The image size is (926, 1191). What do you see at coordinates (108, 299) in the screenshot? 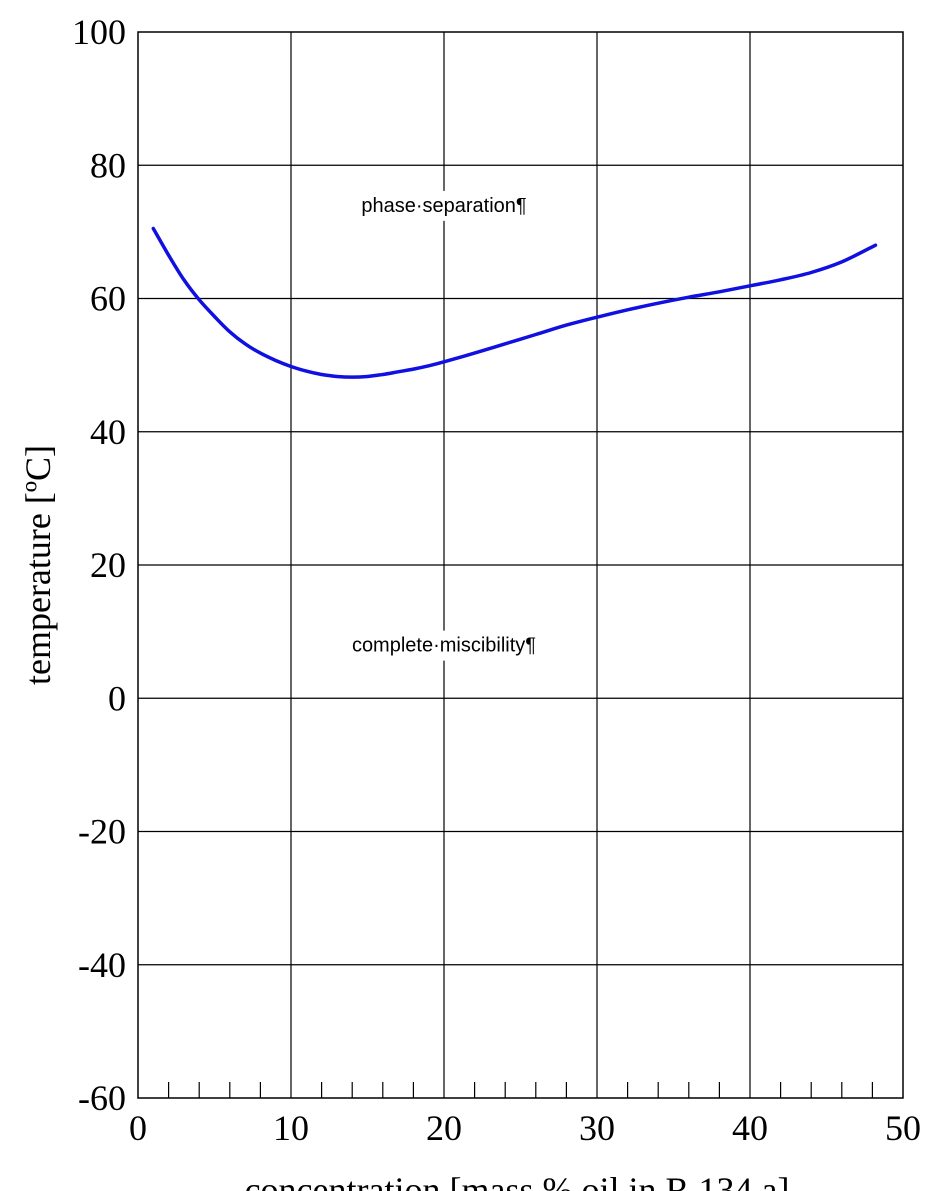
I see `y-tick-label: 60` at bounding box center [108, 299].